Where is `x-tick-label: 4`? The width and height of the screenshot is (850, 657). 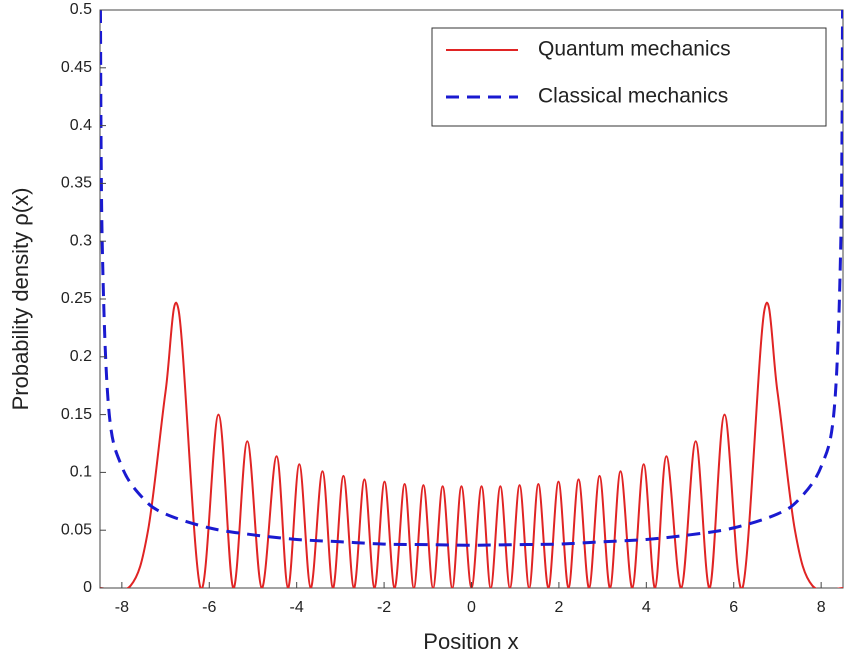 x-tick-label: 4 is located at coordinates (646, 607).